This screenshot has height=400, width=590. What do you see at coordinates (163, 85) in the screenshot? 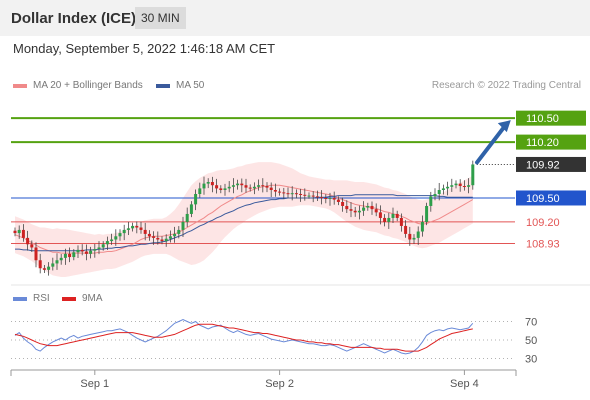
I see `ma50-swatch` at bounding box center [163, 85].